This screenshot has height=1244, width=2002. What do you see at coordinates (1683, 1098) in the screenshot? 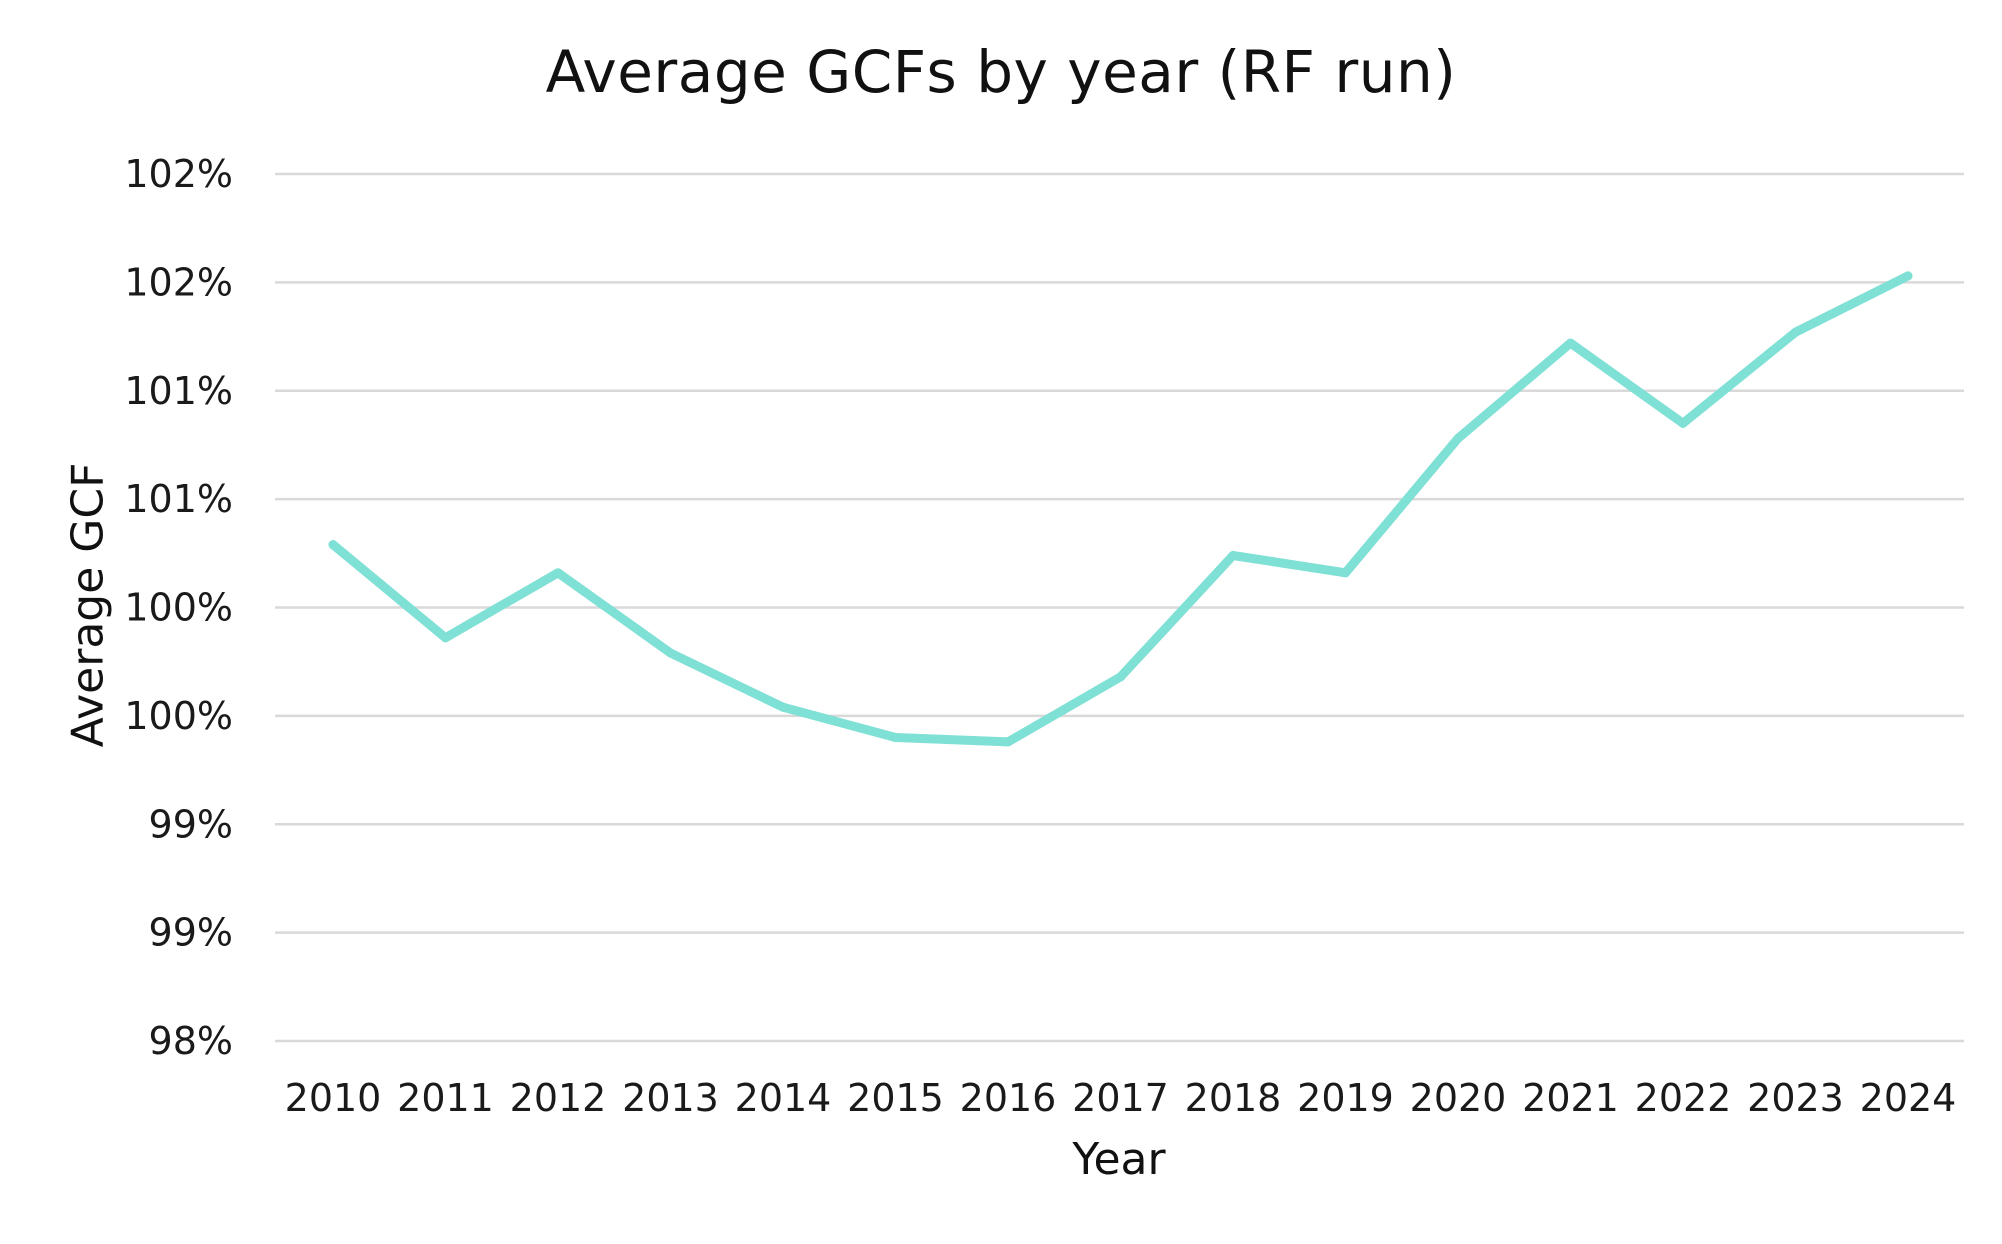
I see `x-tick-label: 2022` at bounding box center [1683, 1098].